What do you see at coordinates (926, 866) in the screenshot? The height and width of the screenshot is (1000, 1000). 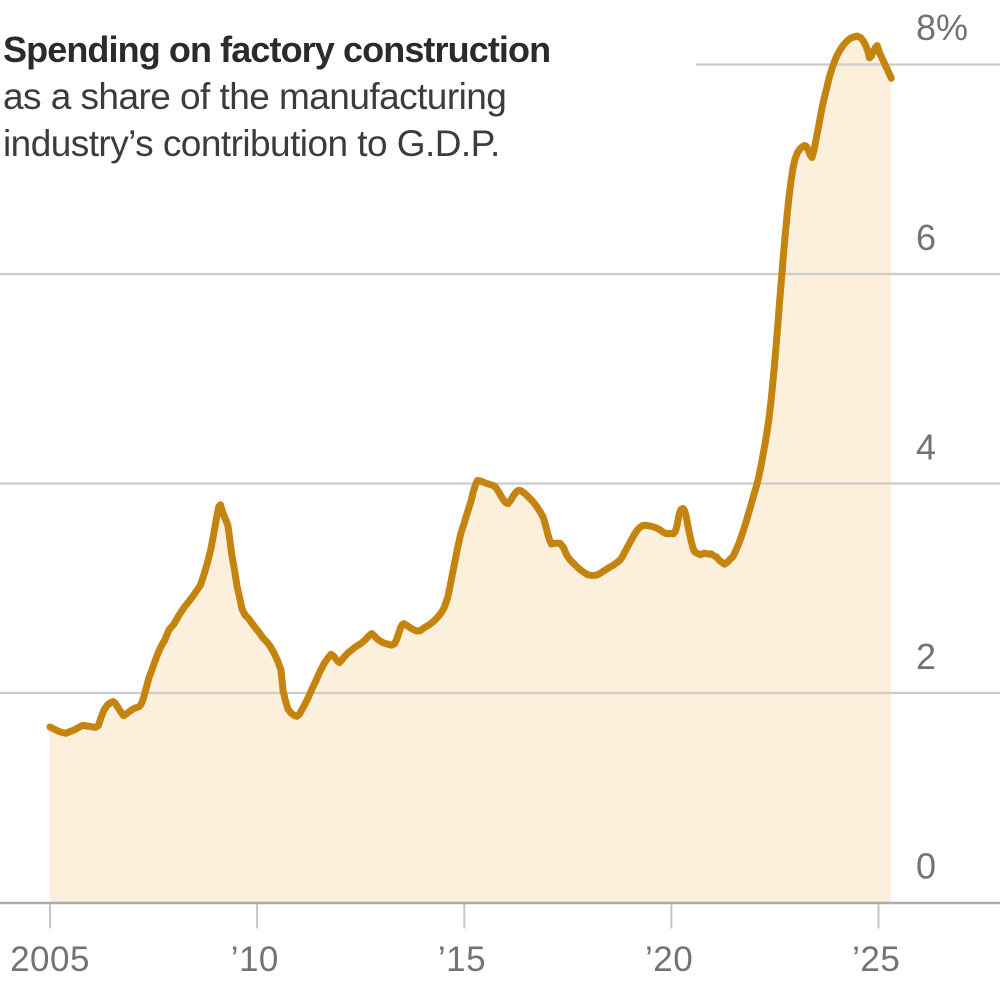 I see `svg-text: 0` at bounding box center [926, 866].